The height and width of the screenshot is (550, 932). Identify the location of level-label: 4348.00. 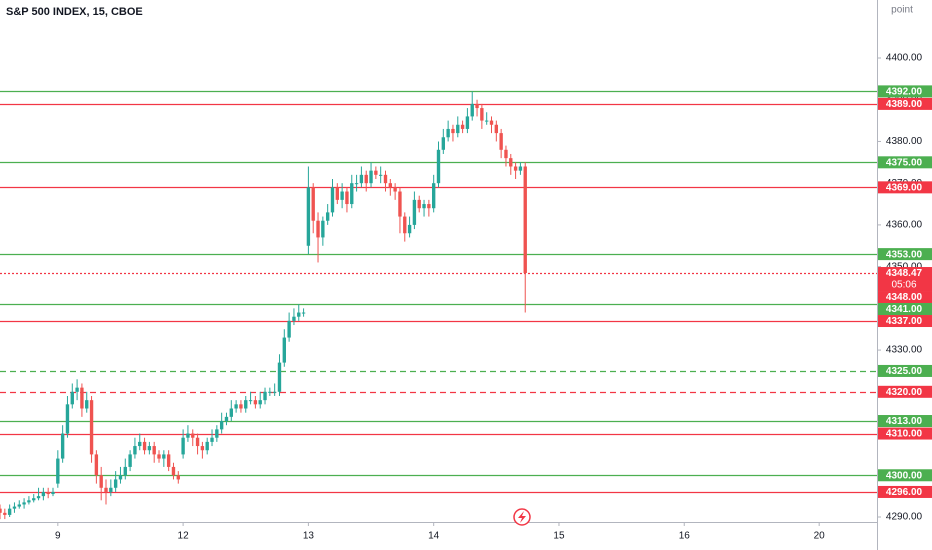
(904, 297).